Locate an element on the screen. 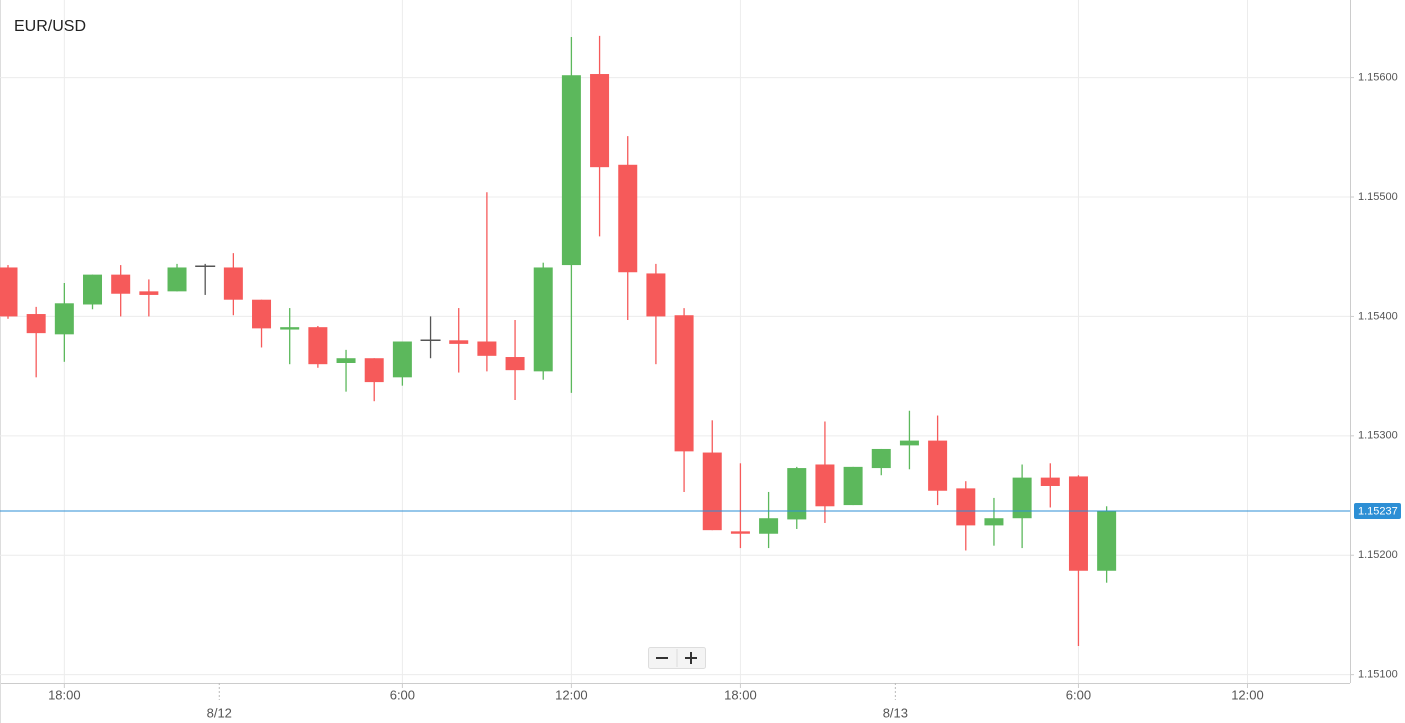 The width and height of the screenshot is (1405, 723). zoom-in-button is located at coordinates (691, 658).